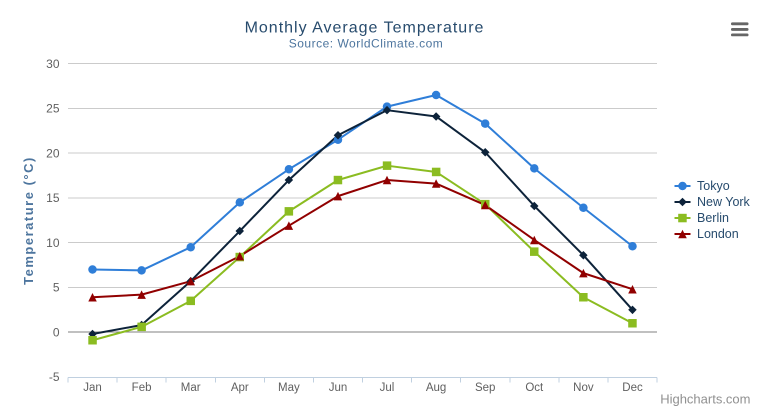 The width and height of the screenshot is (769, 416). I want to click on svg-text: Jul, so click(387, 388).